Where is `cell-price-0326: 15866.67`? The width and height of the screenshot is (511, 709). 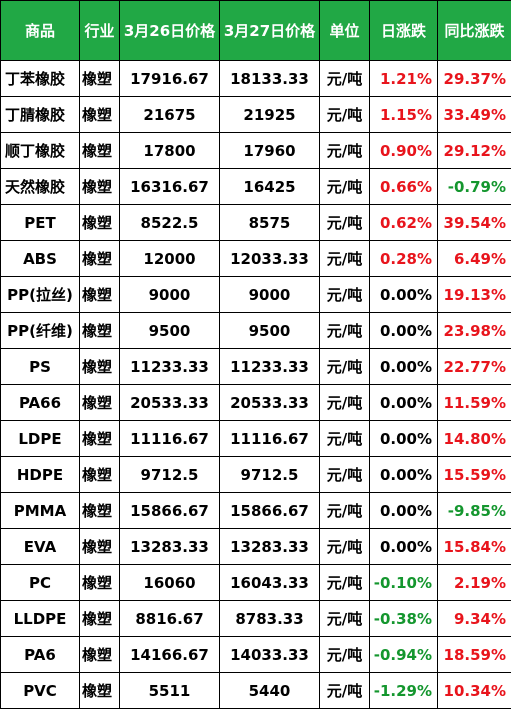 cell-price-0326: 15866.67 is located at coordinates (170, 511).